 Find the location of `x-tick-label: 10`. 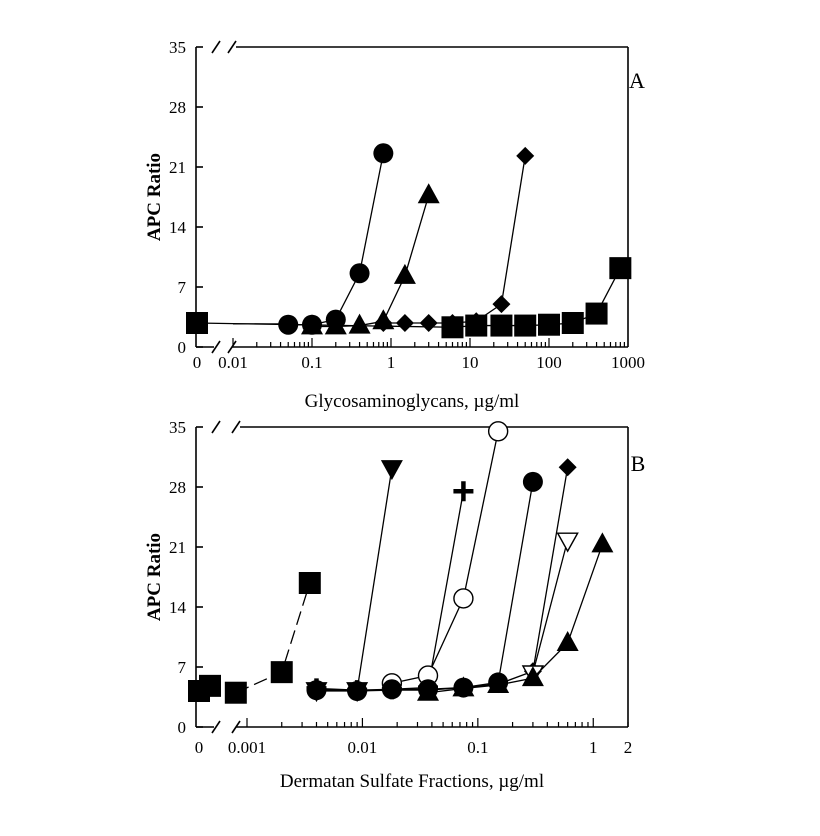

x-tick-label: 10 is located at coordinates (470, 362).